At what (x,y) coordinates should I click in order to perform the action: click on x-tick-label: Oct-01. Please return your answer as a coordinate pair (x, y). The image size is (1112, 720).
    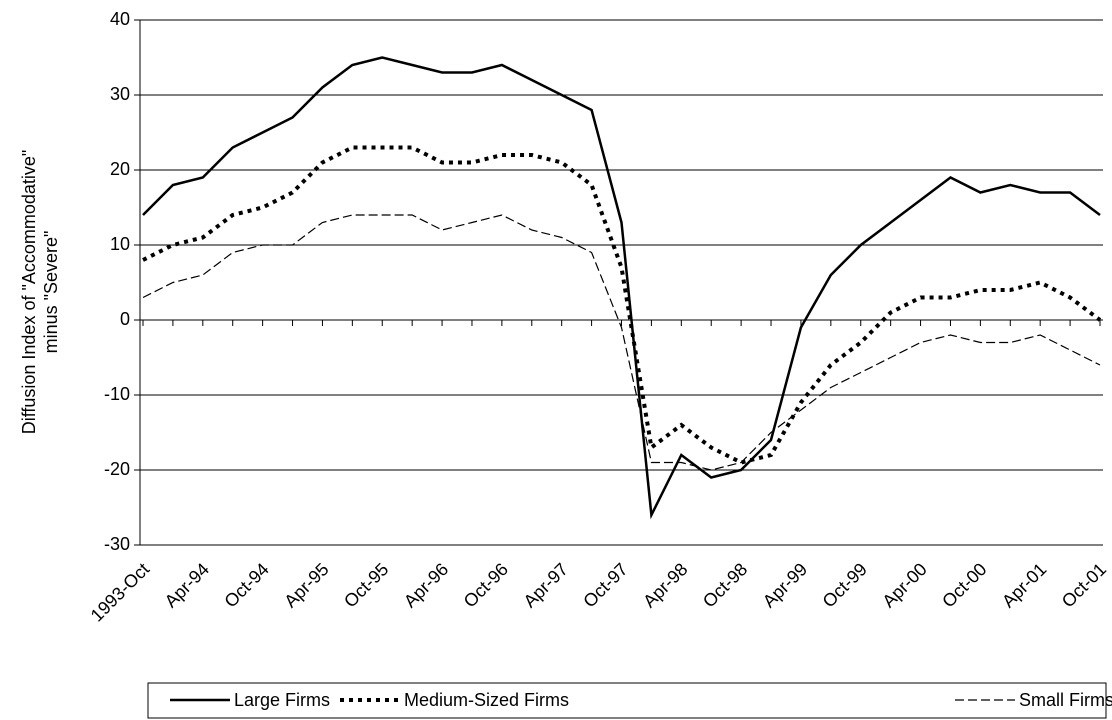
    Looking at the image, I should click on (1084, 585).